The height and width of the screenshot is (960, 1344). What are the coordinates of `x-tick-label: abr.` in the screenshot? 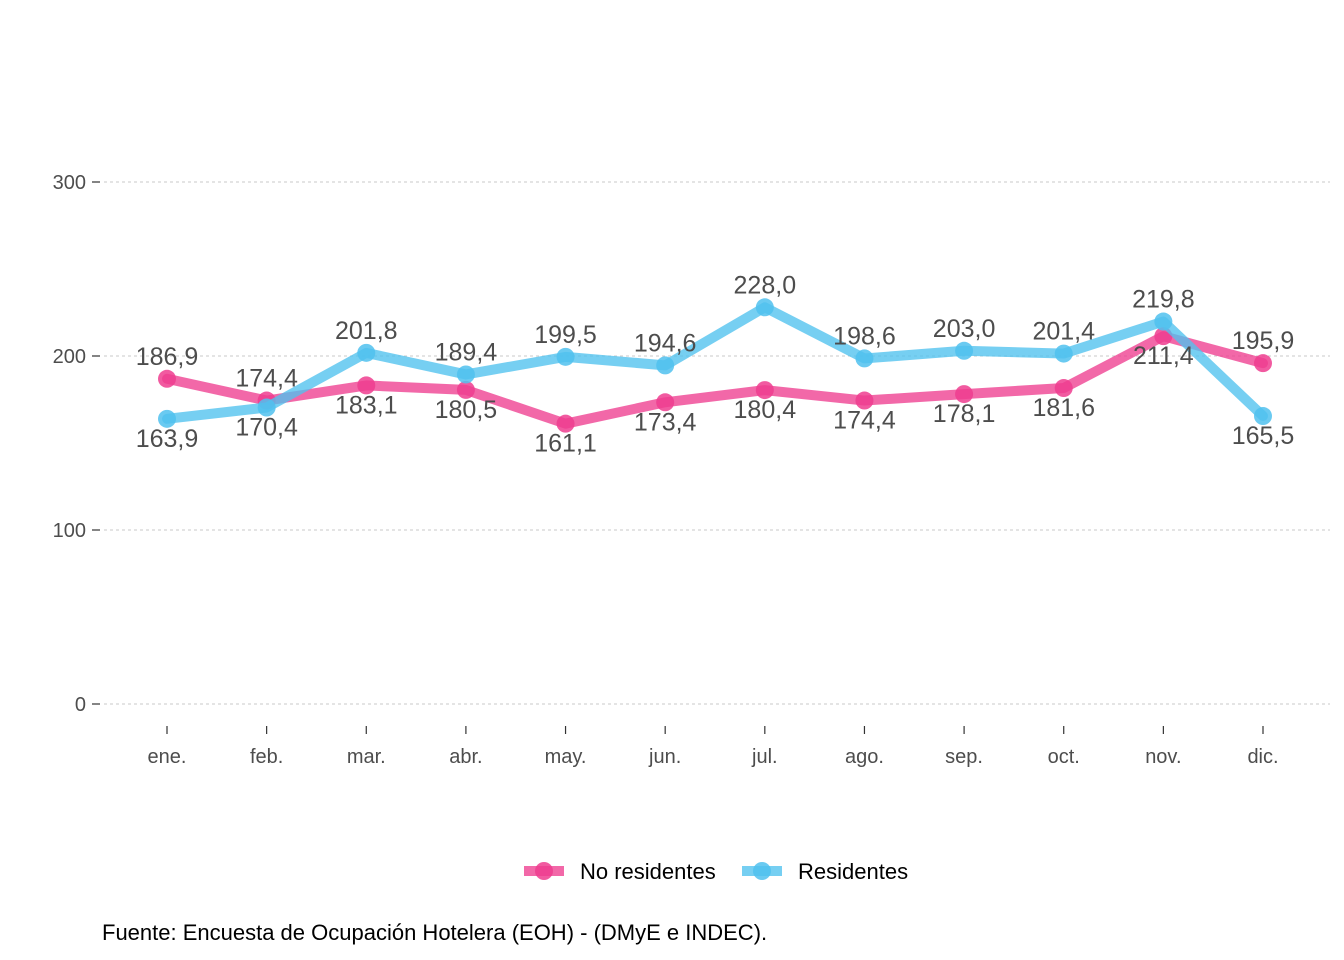 It's located at (465, 757).